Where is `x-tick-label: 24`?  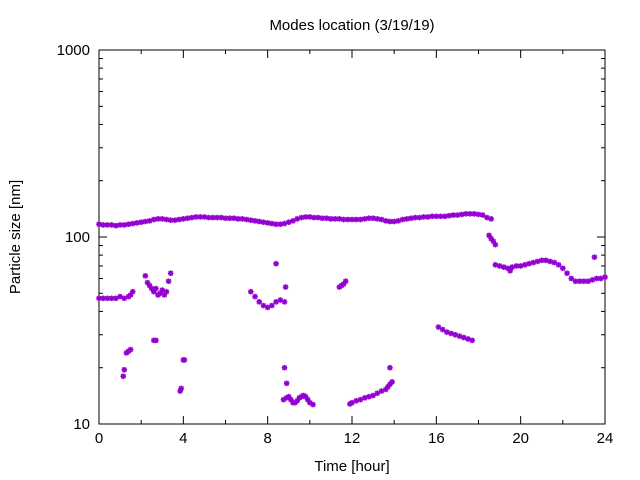
x-tick-label: 24 is located at coordinates (605, 438).